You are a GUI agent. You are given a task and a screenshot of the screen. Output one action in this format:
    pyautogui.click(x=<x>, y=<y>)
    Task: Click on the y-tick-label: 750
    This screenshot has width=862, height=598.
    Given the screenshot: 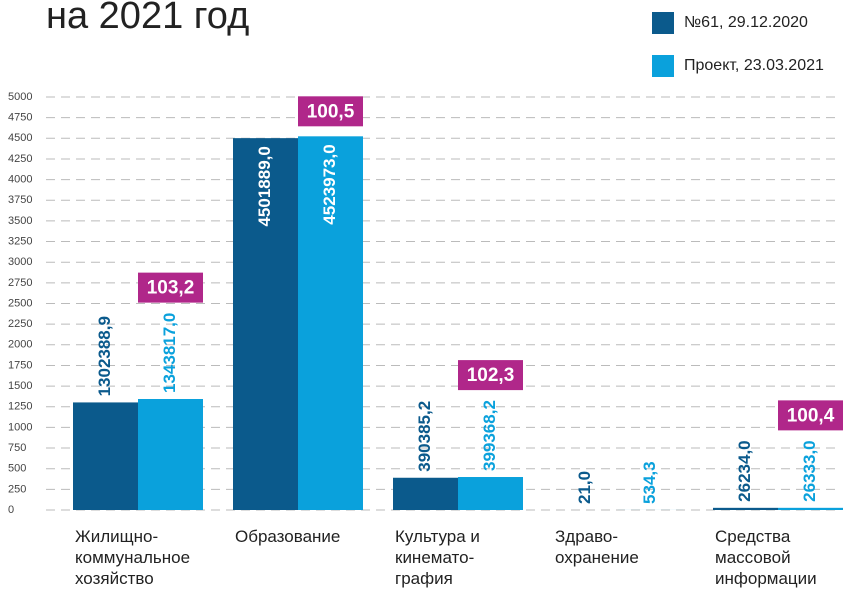 What is the action you would take?
    pyautogui.click(x=17, y=448)
    